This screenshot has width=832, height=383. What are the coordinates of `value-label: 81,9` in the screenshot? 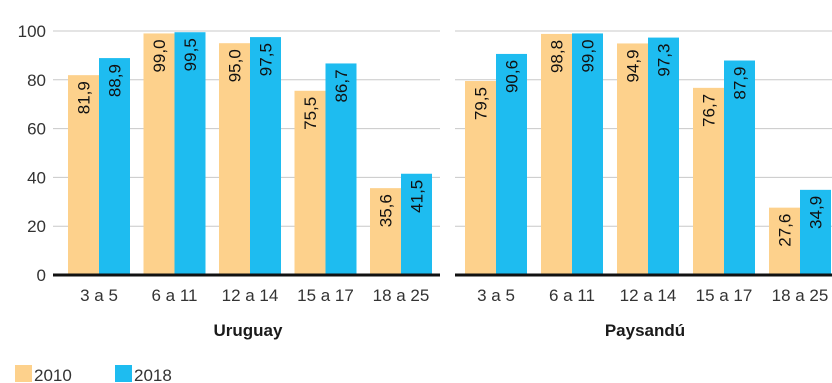 It's located at (84, 97).